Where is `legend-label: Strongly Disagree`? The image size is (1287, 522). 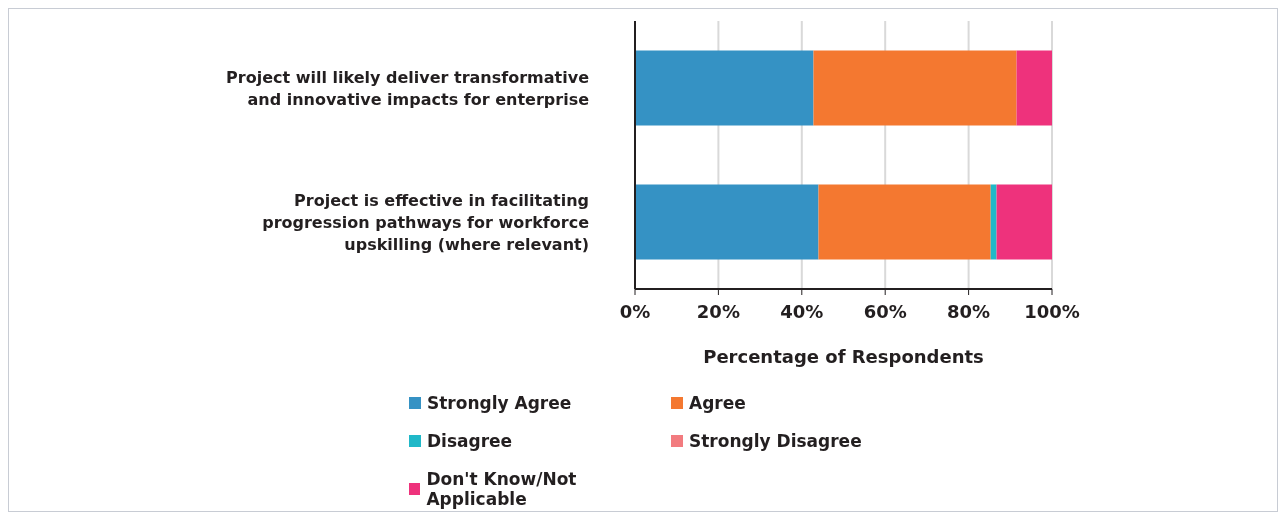
legend-label: Strongly Disagree is located at coordinates (775, 441).